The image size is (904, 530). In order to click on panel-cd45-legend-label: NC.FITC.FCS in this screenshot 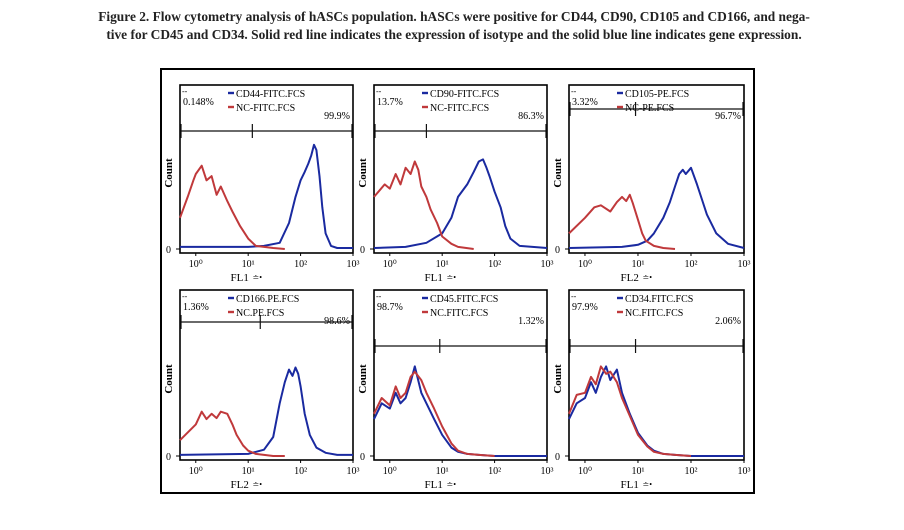, I will do `click(459, 313)`.